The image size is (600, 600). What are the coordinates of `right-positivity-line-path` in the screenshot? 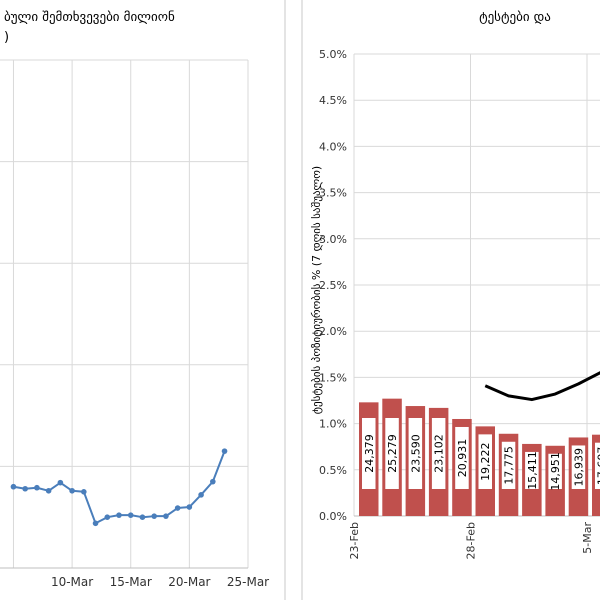 It's located at (542, 386).